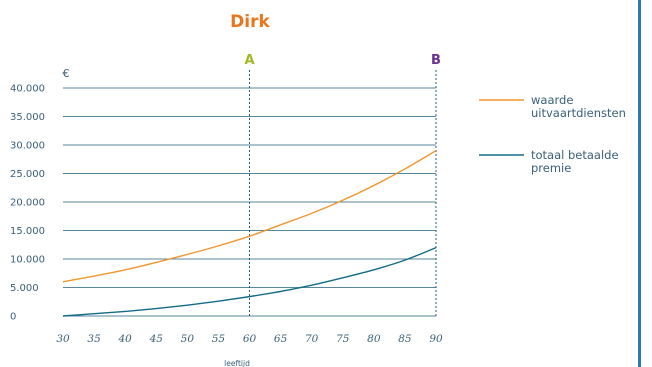  I want to click on x-tick-label: 85, so click(405, 339).